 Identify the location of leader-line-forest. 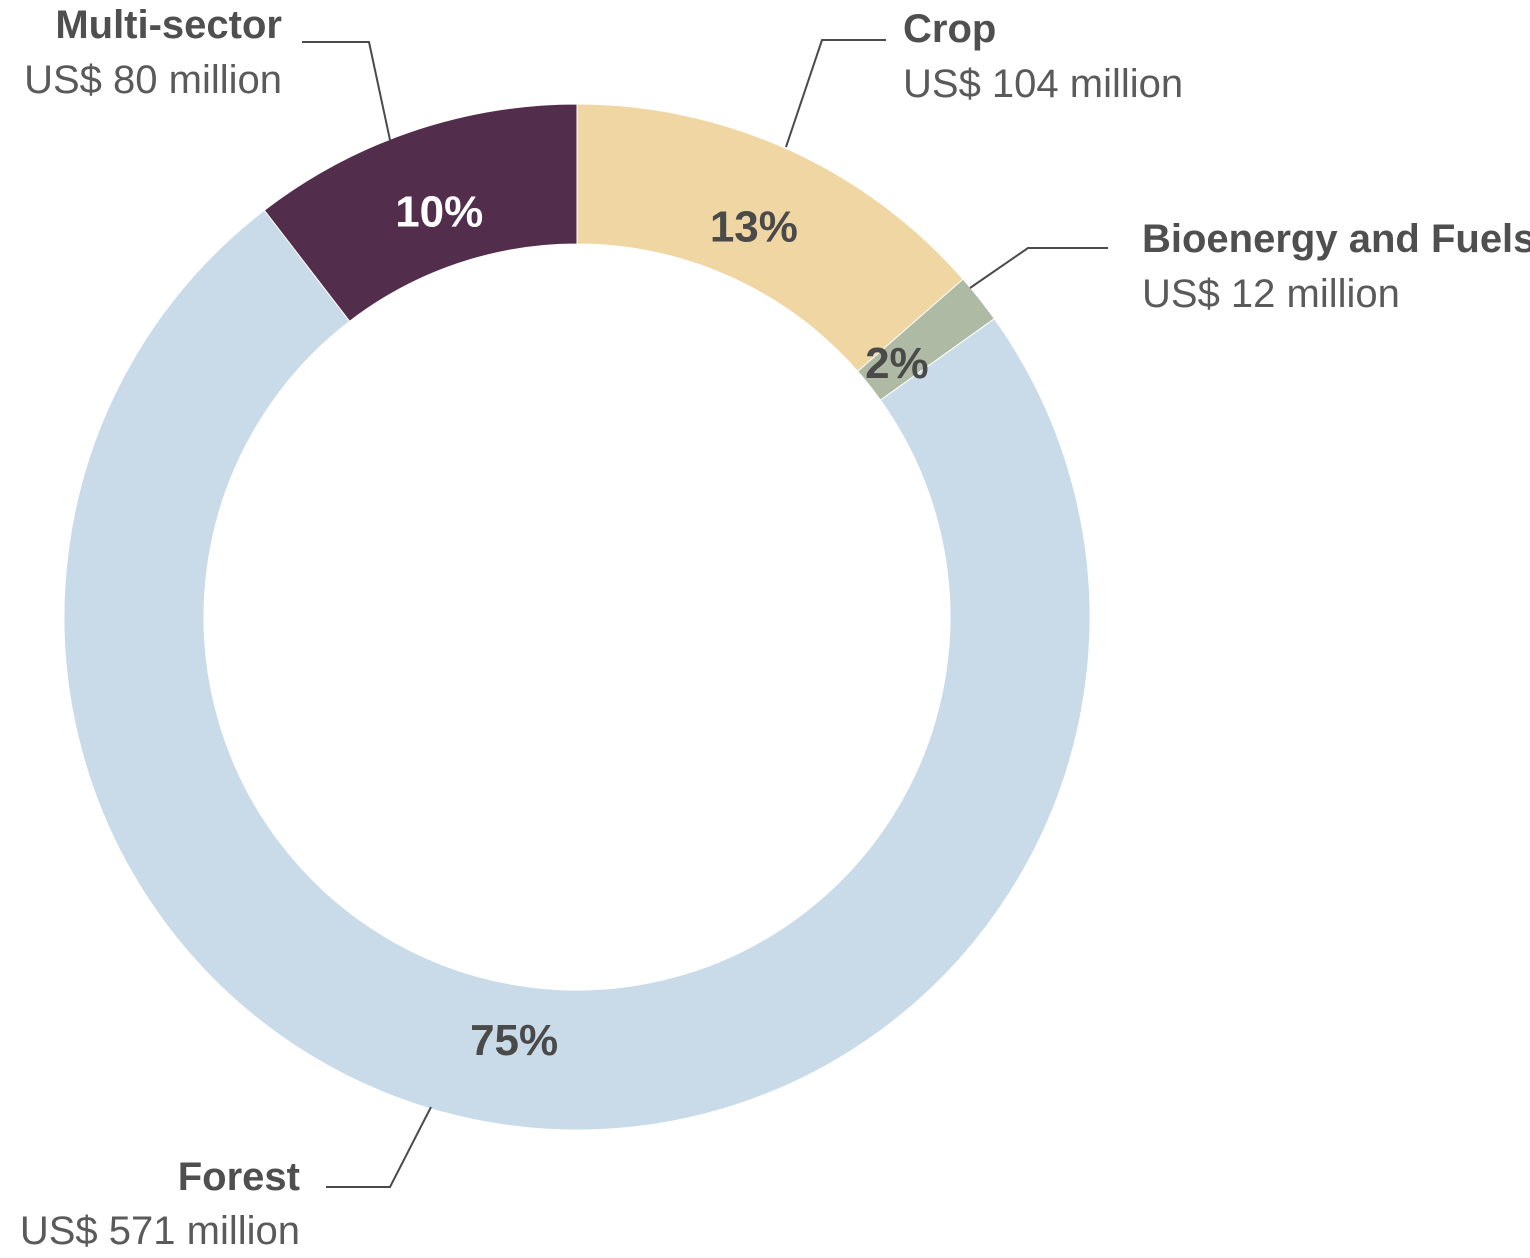
(379, 1147).